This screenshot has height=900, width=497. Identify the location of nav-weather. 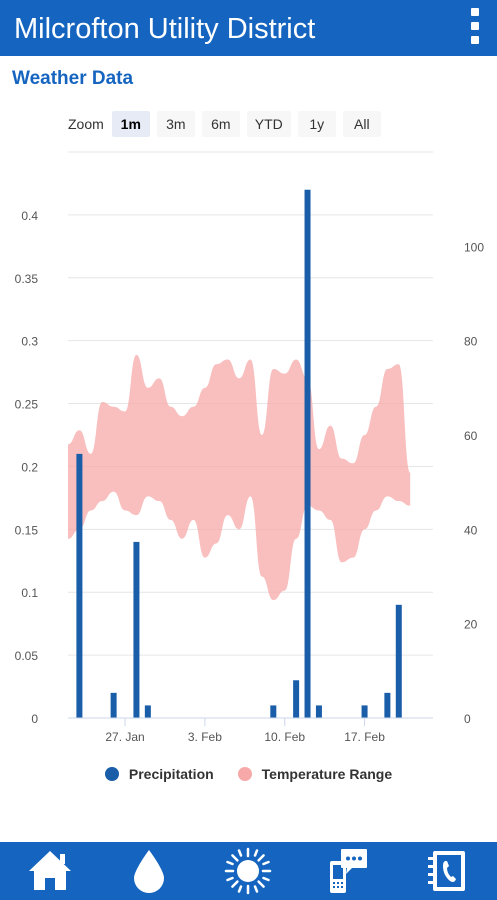
(248, 871).